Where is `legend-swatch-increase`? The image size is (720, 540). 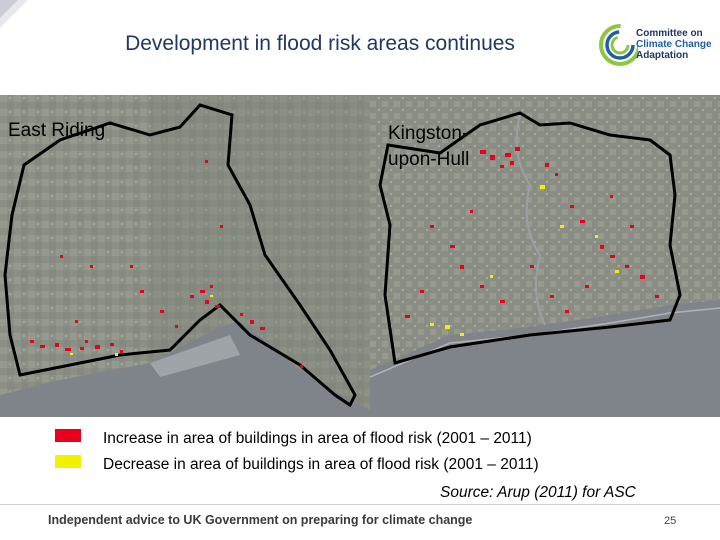
legend-swatch-increase is located at coordinates (68, 435).